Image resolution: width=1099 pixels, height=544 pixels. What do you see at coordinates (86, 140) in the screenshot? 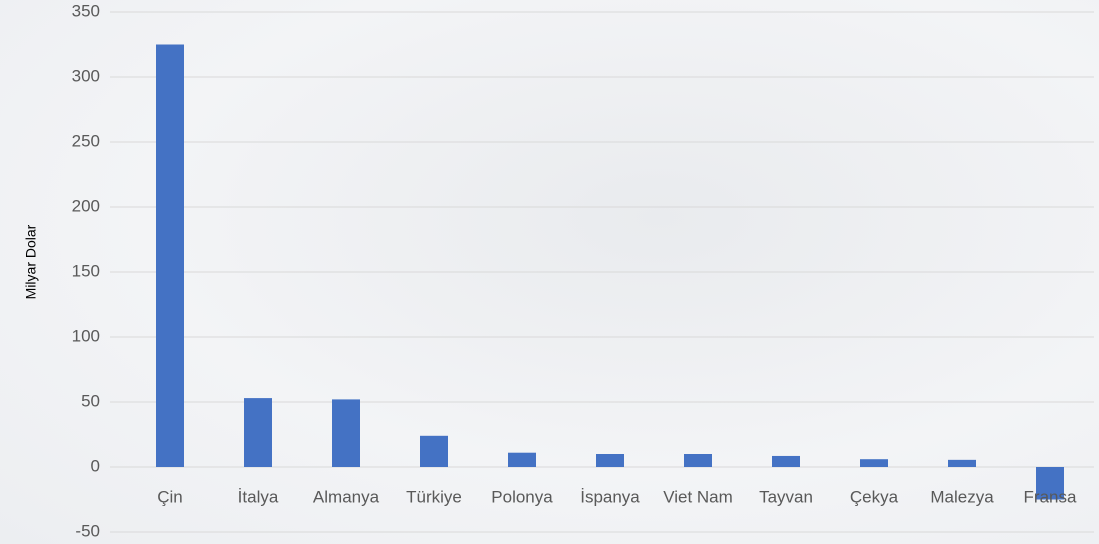
I see `y-tick-label: 250` at bounding box center [86, 140].